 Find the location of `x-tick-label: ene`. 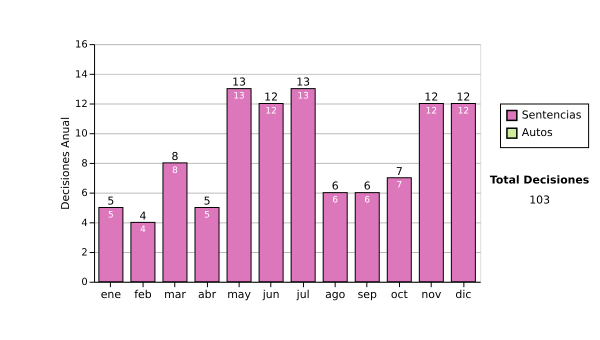

x-tick-label: ene is located at coordinates (111, 295).